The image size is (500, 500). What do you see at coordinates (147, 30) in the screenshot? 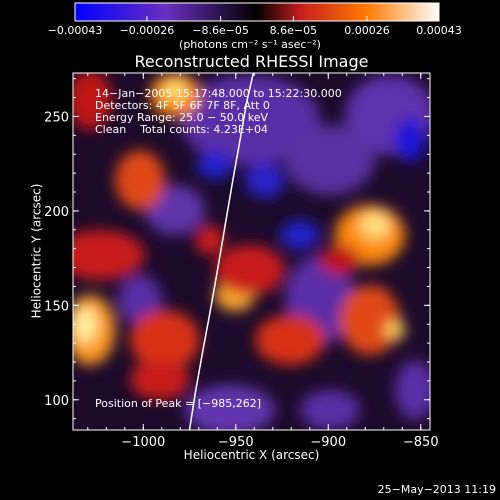
I see `colorbar-tick-label: −0.00026` at bounding box center [147, 30].